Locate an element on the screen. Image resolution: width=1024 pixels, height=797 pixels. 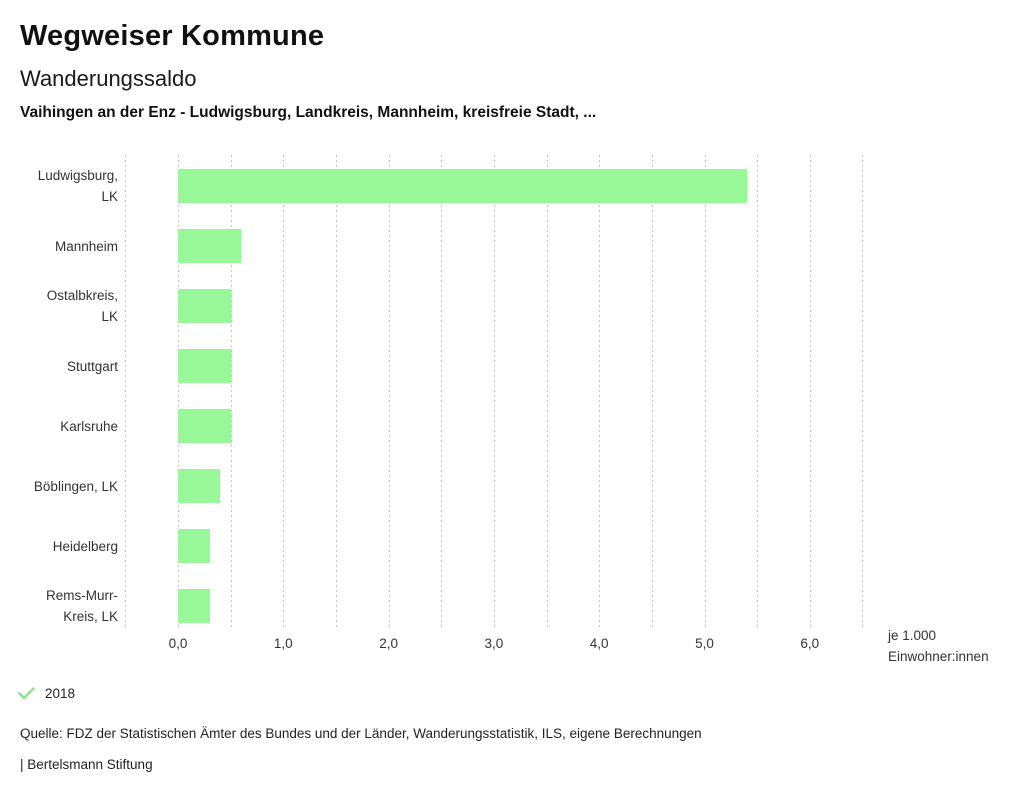
category-label: Ostalbkreis, LK is located at coordinates (82, 306).